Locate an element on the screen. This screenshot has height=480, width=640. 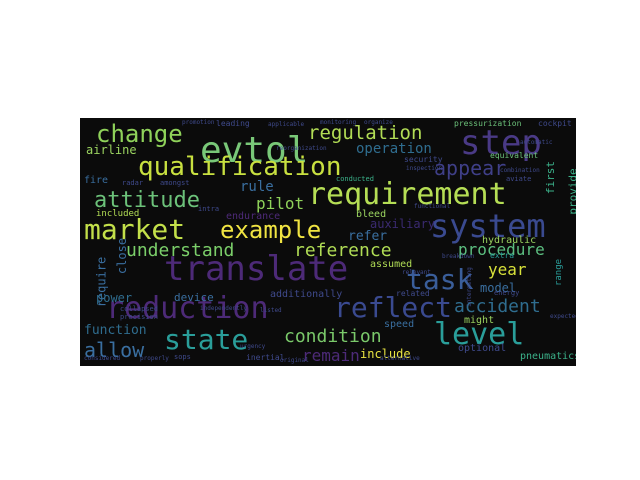
word-inspection: inspection is located at coordinates (424, 168).